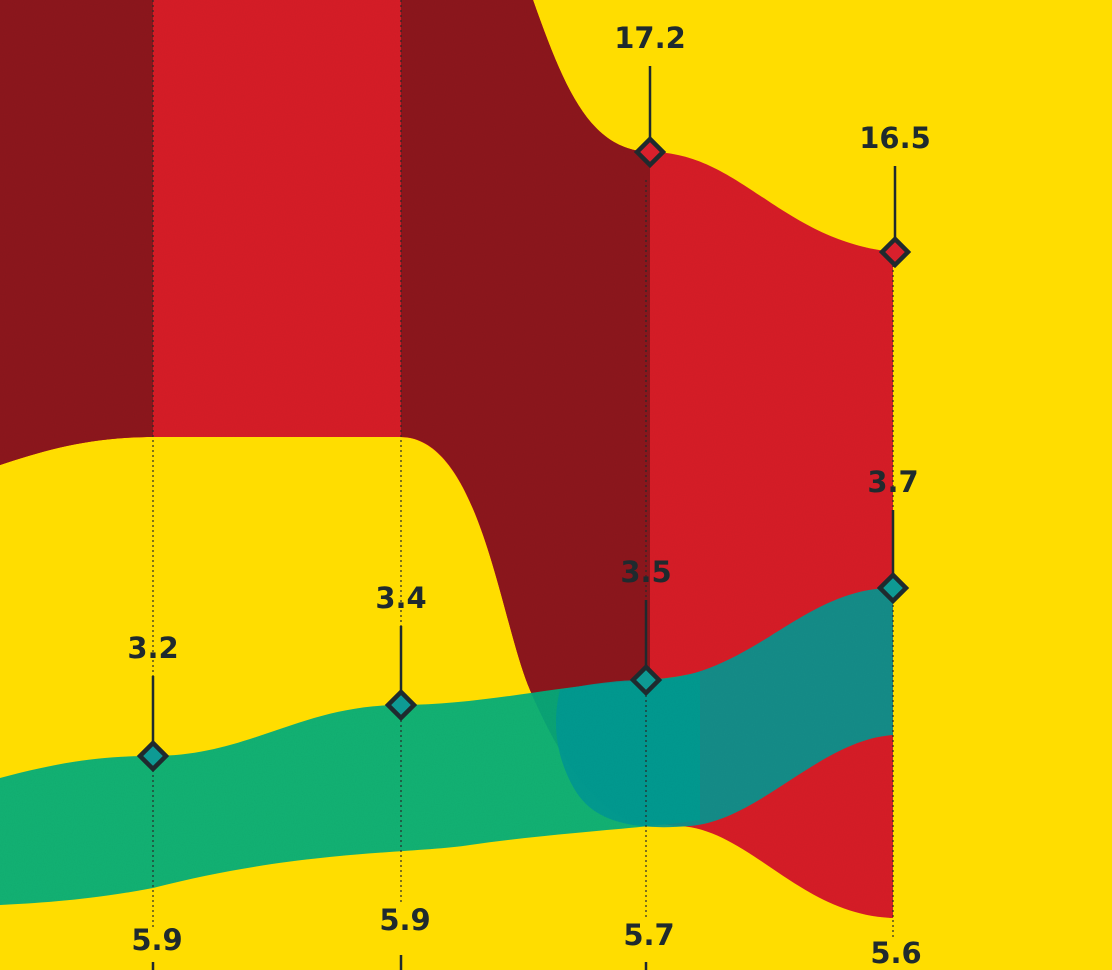  I want to click on baseline-value-label-3: 5.7, so click(648, 935).